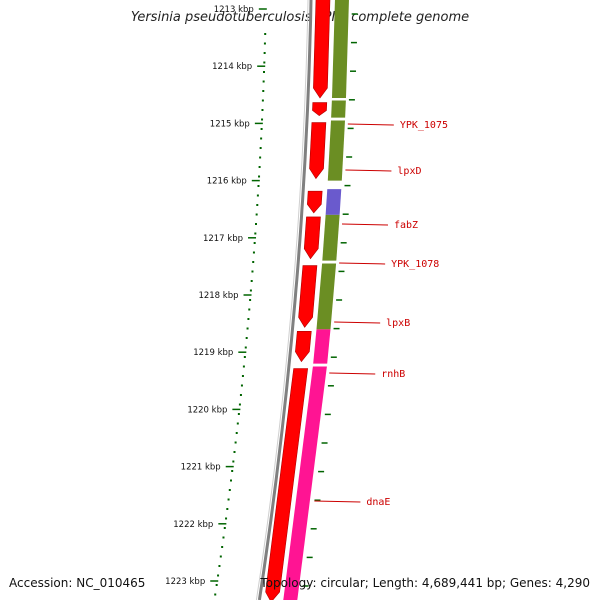 This screenshot has height=600, width=600. Describe the element at coordinates (318, 151) in the screenshot. I see `gene-arrow-lpxD` at that location.